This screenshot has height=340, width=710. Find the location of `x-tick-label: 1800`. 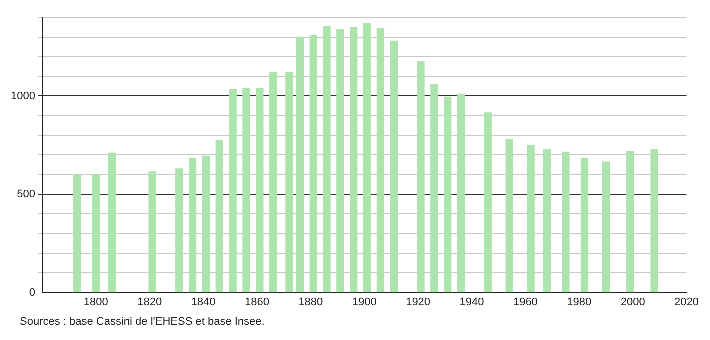

x-tick-label: 1800 is located at coordinates (96, 302).